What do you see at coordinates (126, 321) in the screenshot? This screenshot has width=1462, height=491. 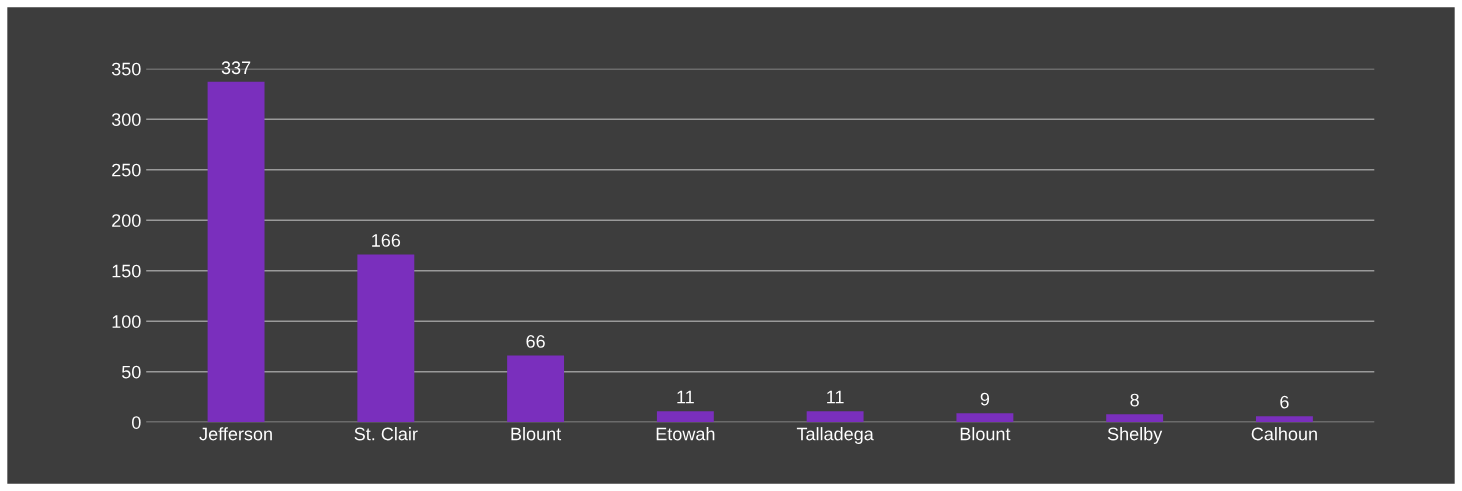 I see `y-tick-label: 100` at bounding box center [126, 321].